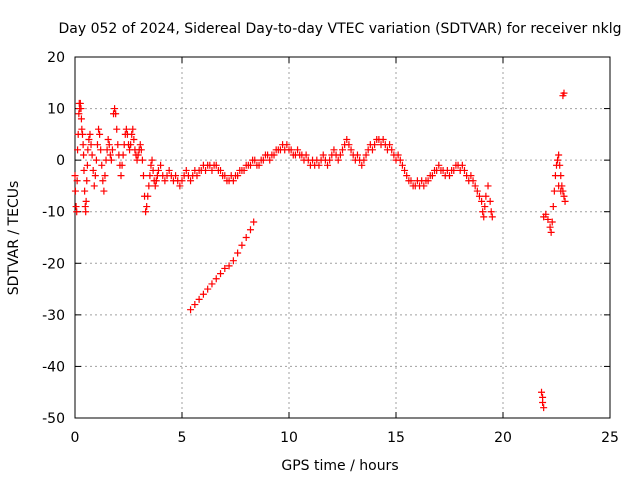 This screenshot has width=640, height=480. What do you see at coordinates (339, 466) in the screenshot?
I see `x-axis-label: GPS time / hours` at bounding box center [339, 466].